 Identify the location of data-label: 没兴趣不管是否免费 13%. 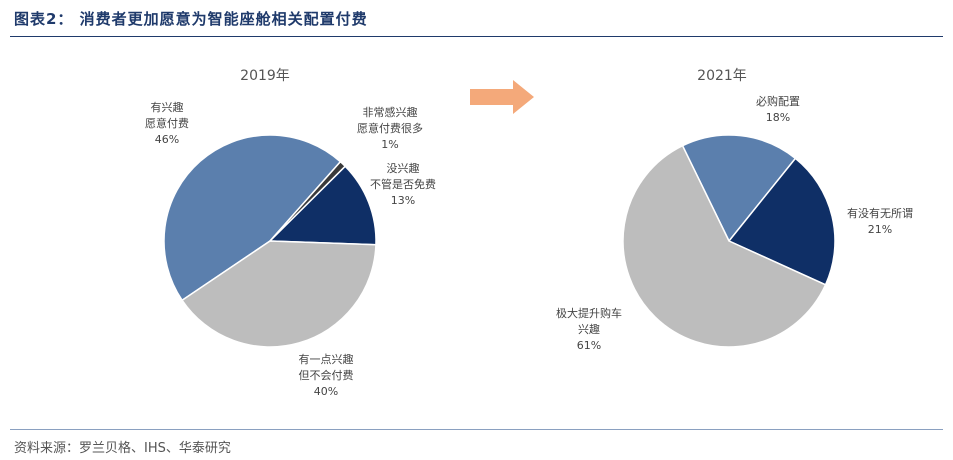
(403, 184).